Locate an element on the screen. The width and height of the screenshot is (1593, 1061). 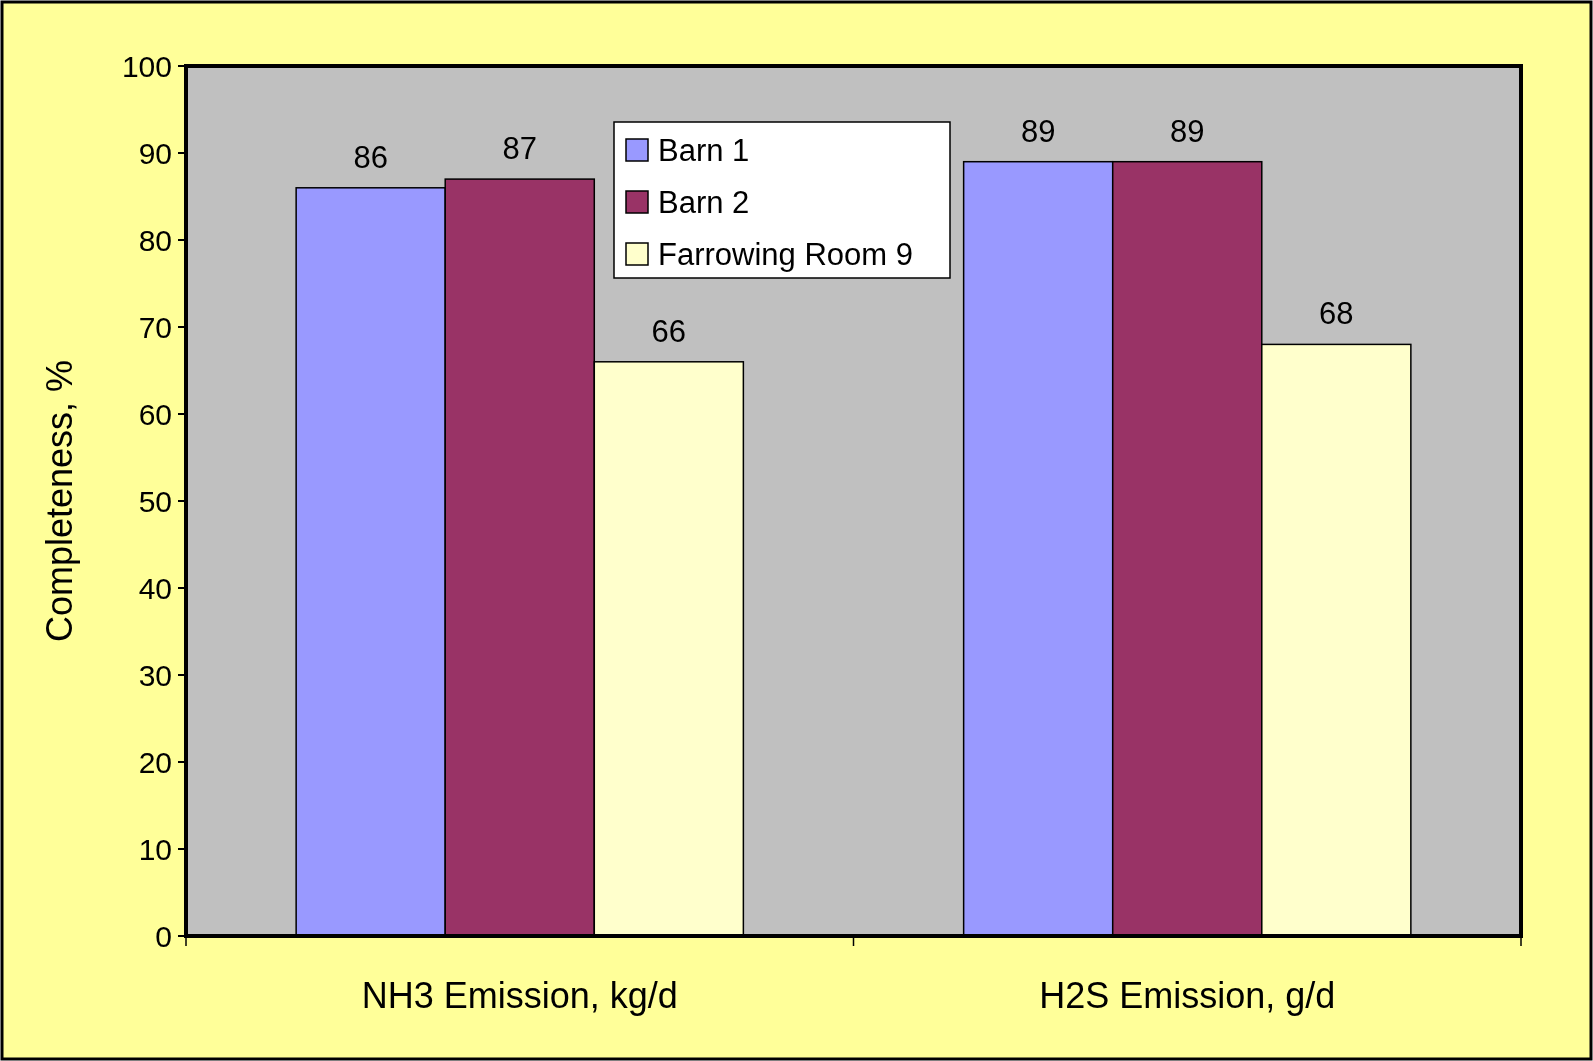
y-tick-label: 0 is located at coordinates (163, 936).